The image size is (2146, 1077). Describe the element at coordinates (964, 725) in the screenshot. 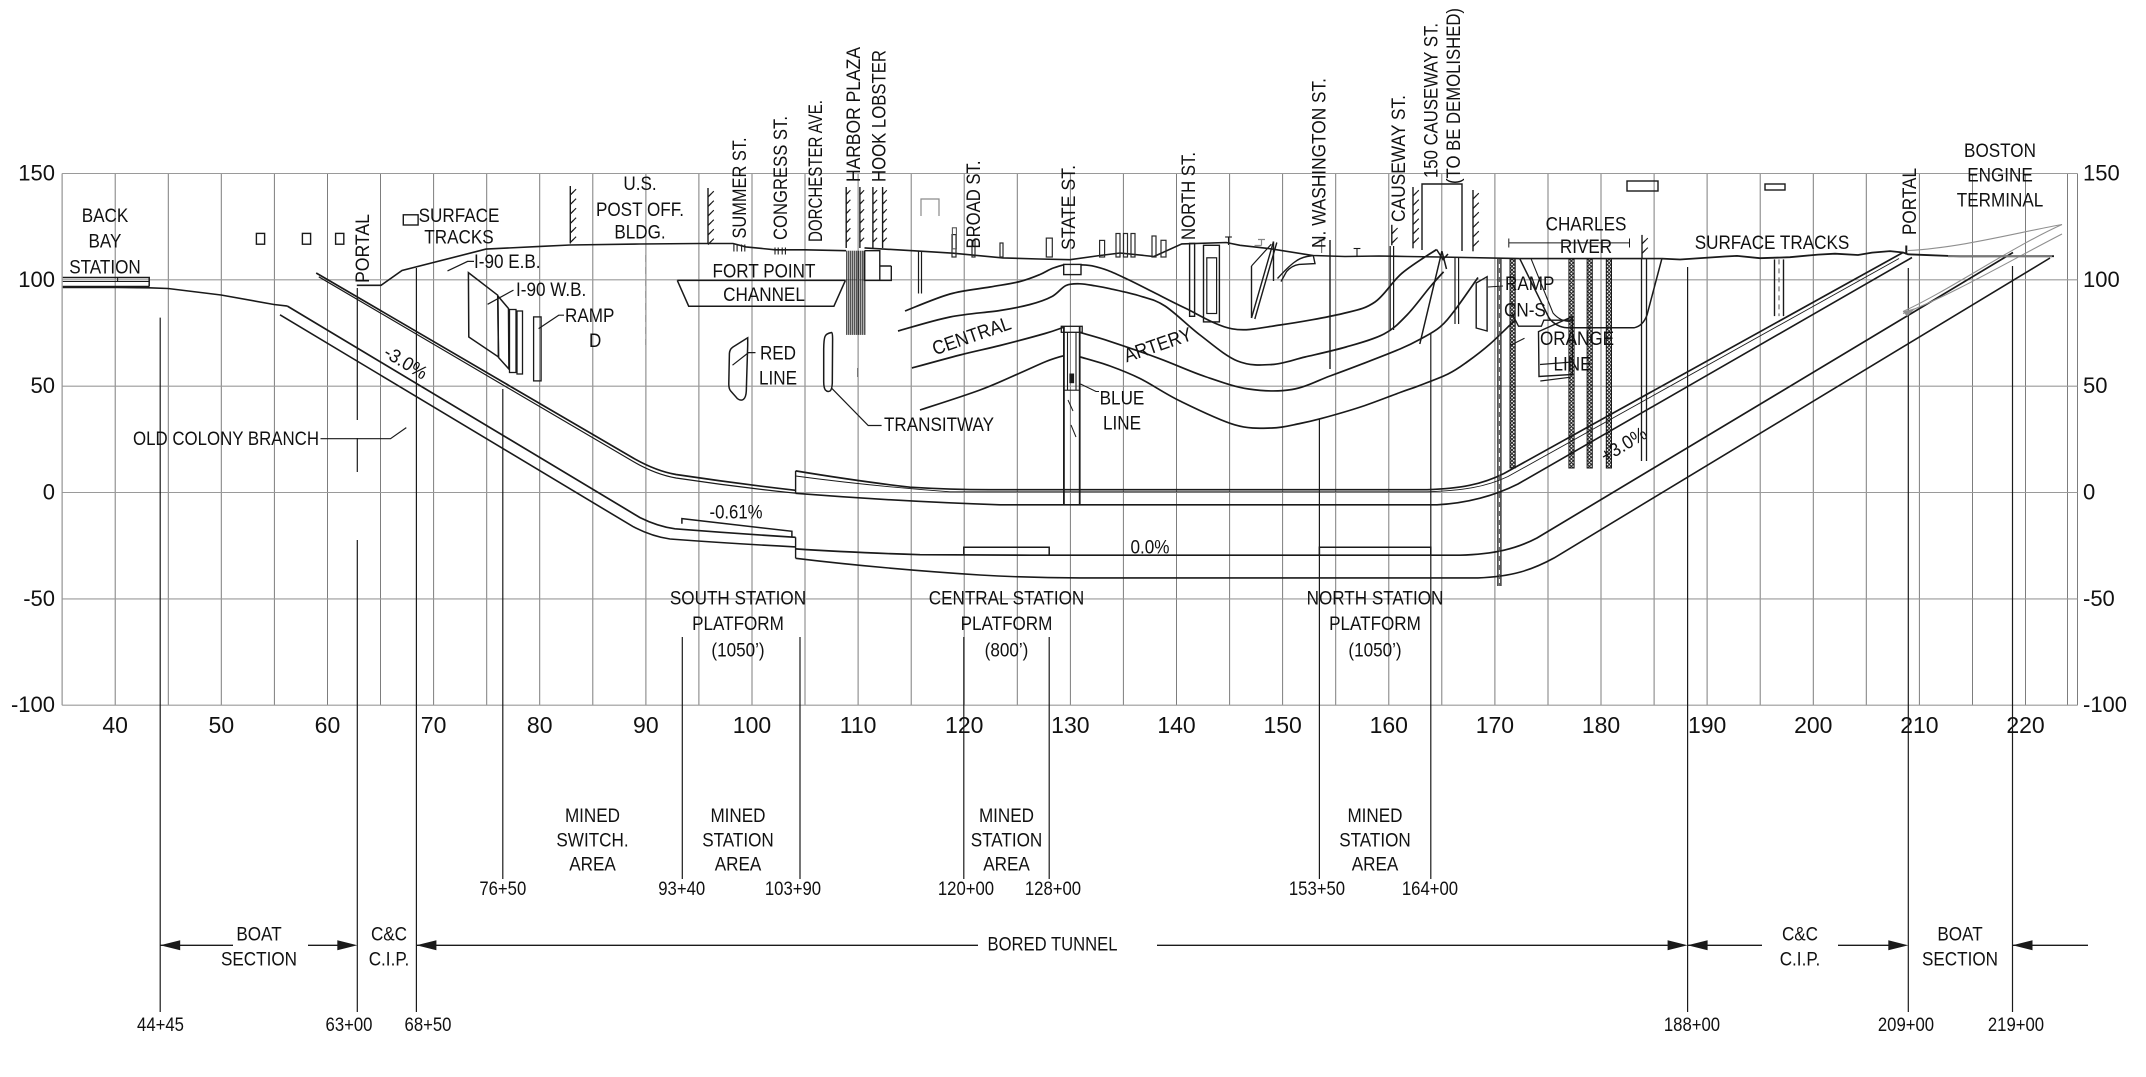

I see `svg-text: 120` at that location.